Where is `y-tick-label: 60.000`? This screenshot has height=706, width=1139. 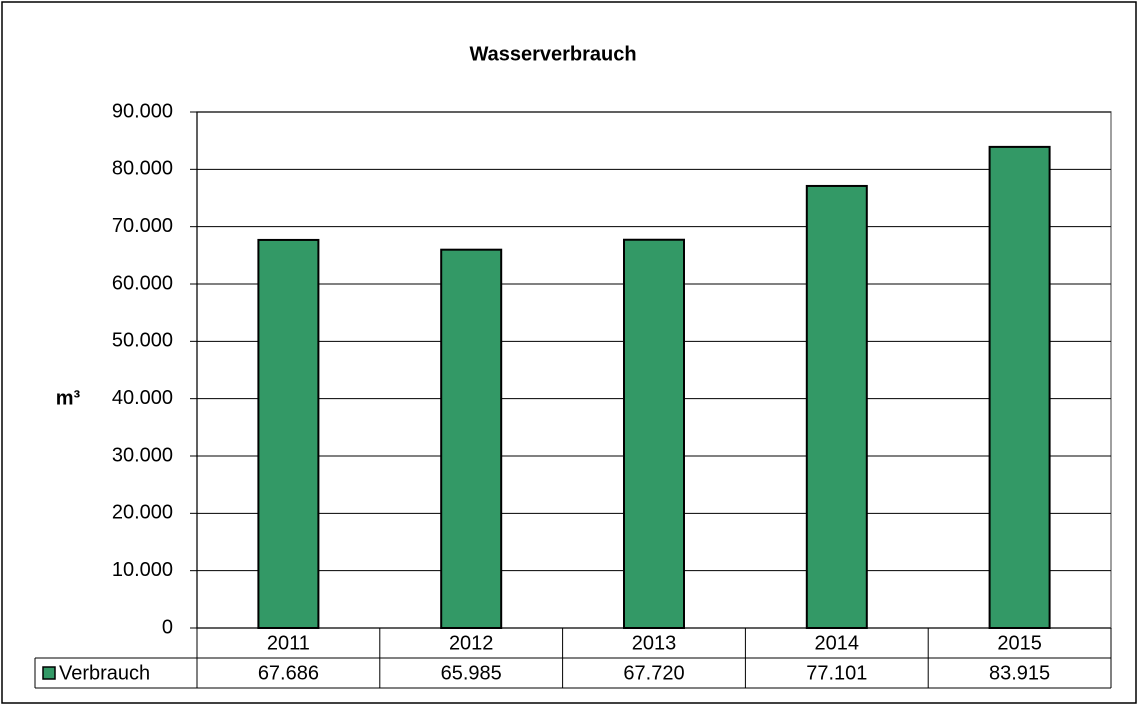 y-tick-label: 60.000 is located at coordinates (142, 283).